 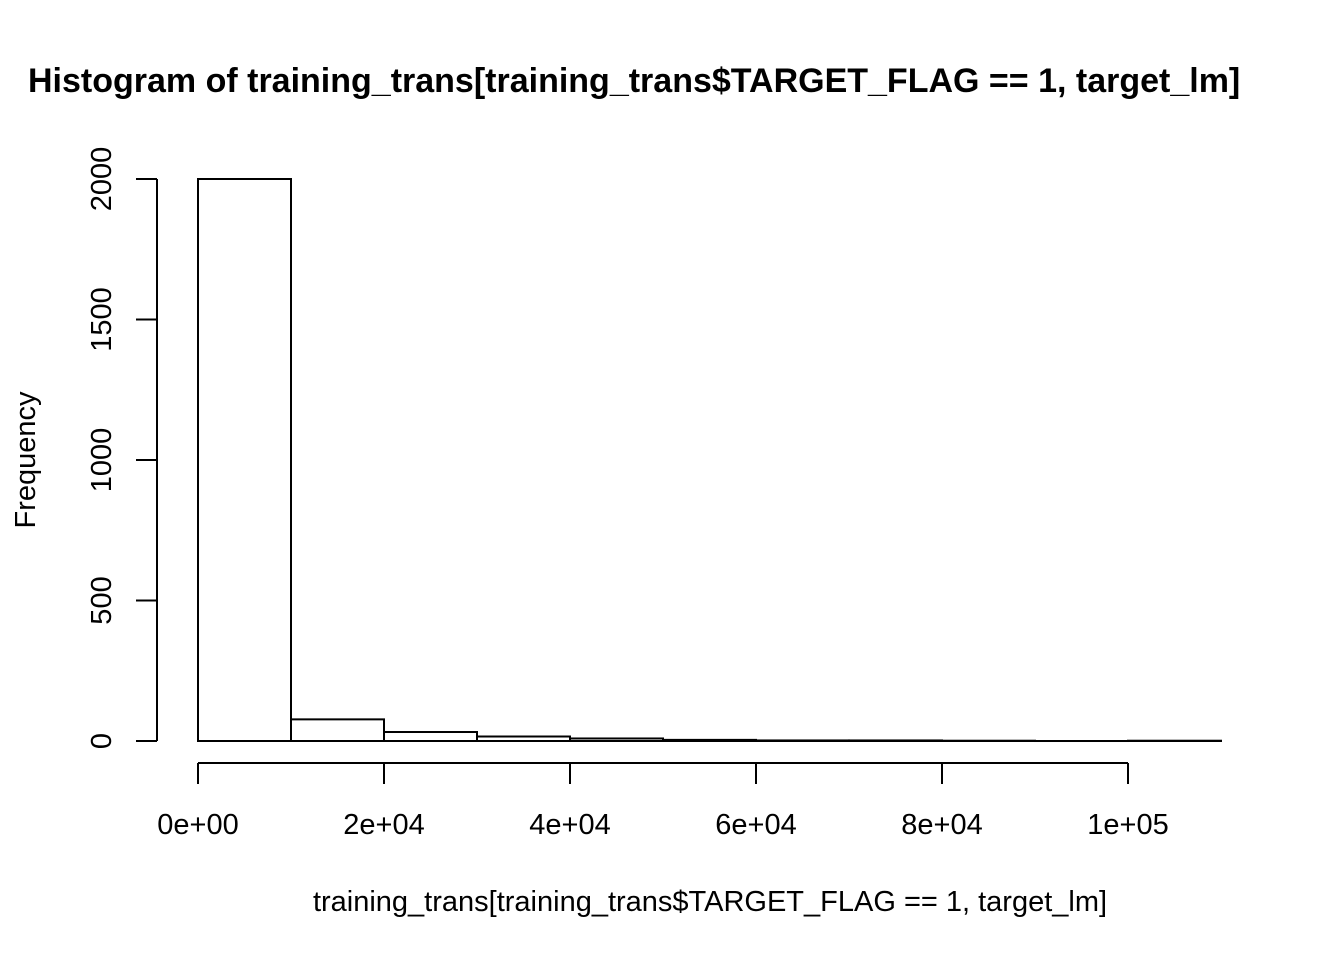 What do you see at coordinates (102, 600) in the screenshot?
I see `y-tick-label: 500` at bounding box center [102, 600].